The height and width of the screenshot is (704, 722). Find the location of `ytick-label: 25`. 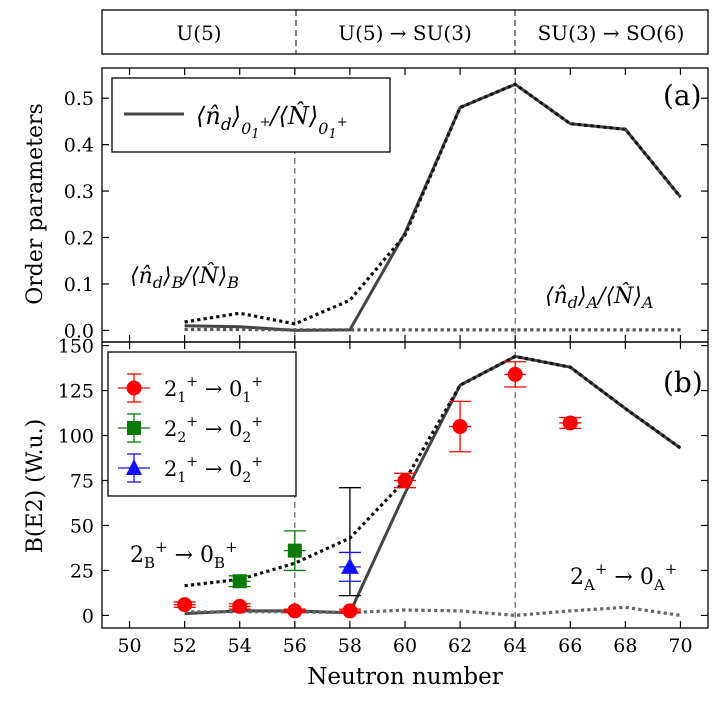

ytick-label: 25 is located at coordinates (82, 571).